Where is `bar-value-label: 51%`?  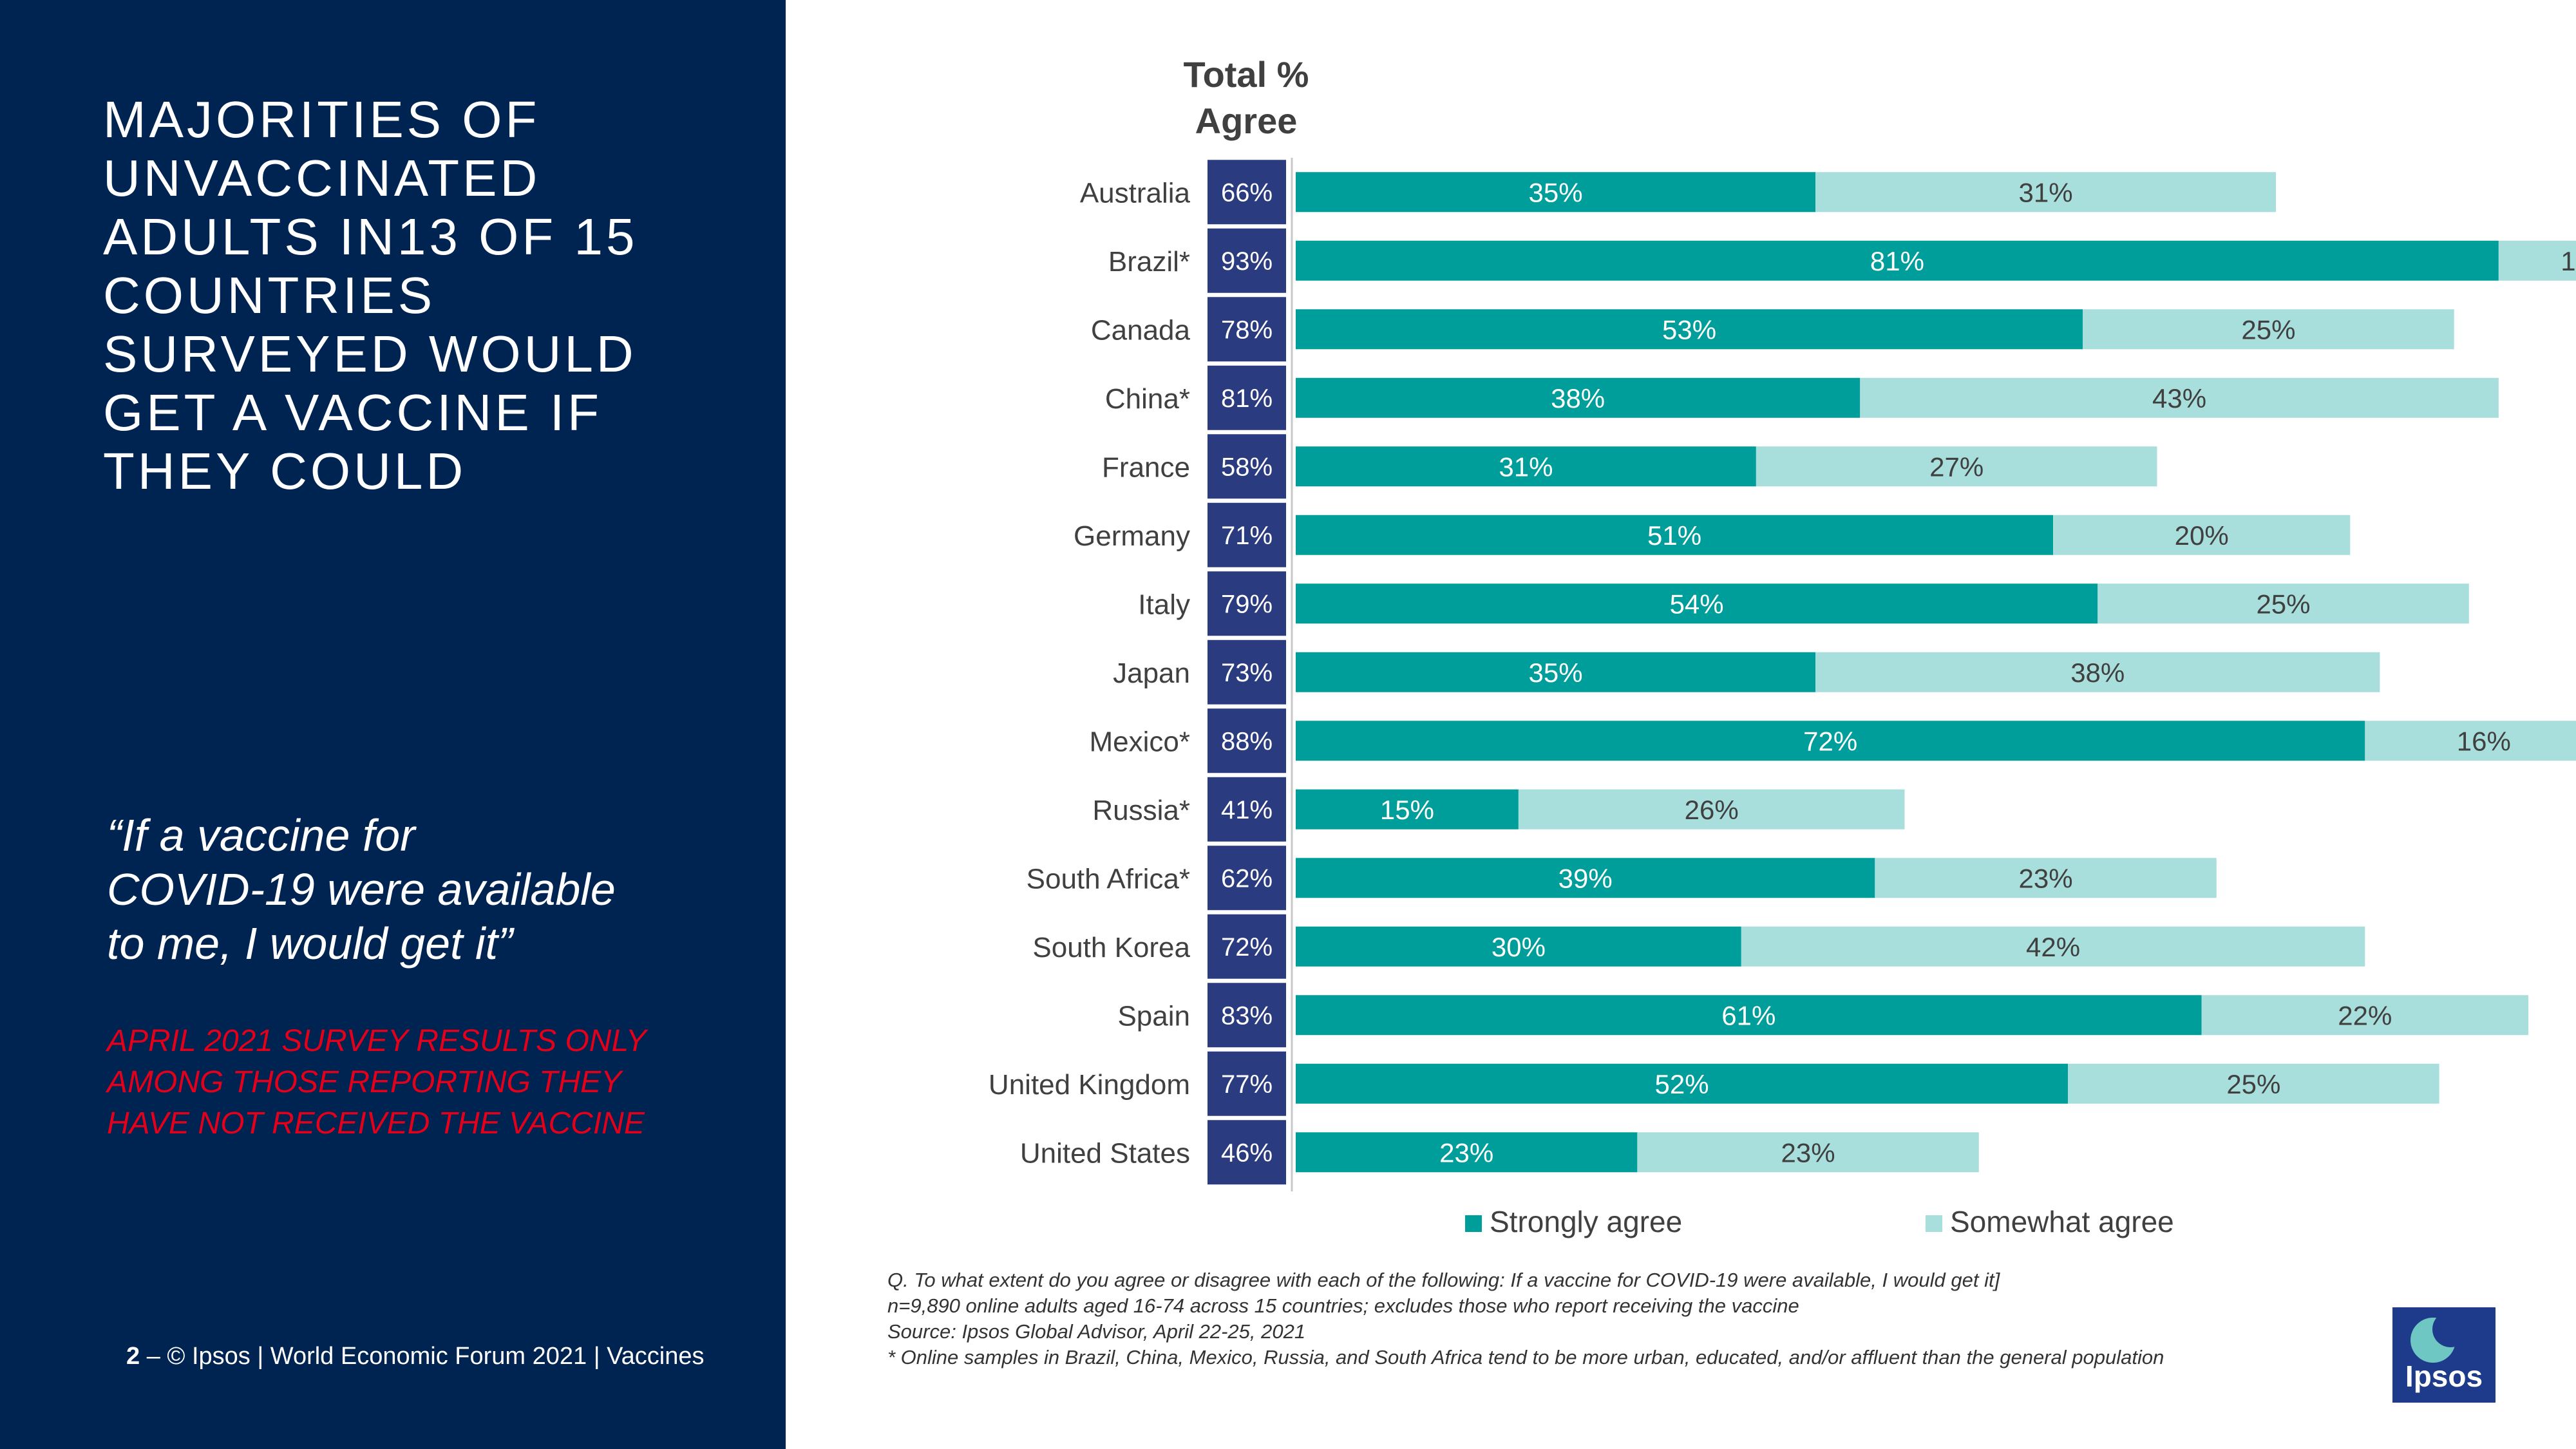
bar-value-label: 51% is located at coordinates (1674, 535).